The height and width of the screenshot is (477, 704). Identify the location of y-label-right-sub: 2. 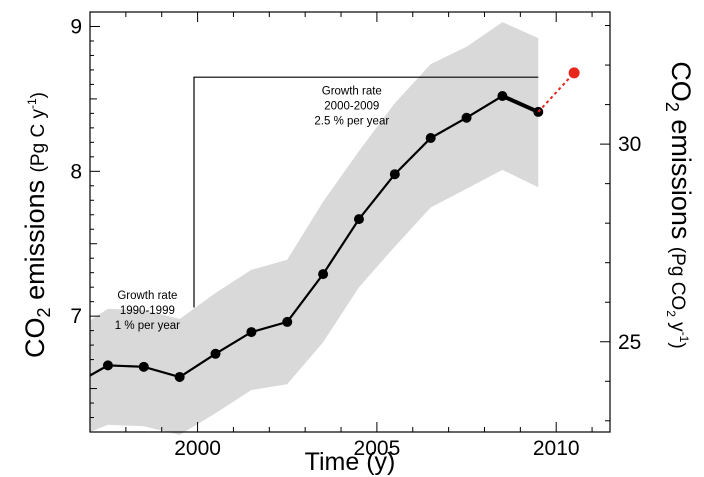
(672, 107).